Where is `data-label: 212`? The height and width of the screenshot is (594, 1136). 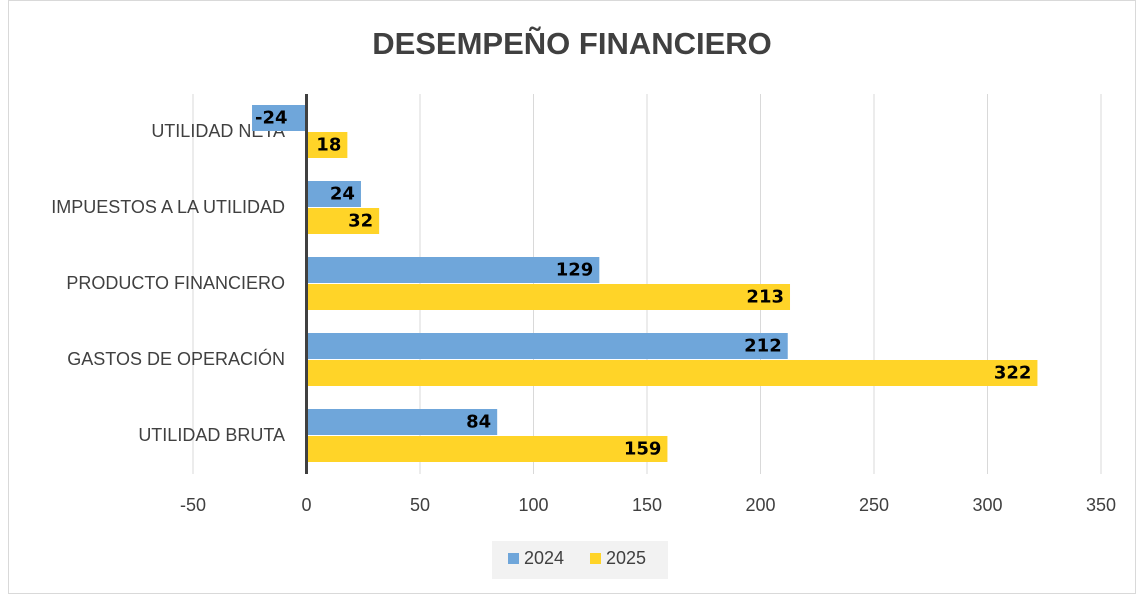
data-label: 212 is located at coordinates (763, 346).